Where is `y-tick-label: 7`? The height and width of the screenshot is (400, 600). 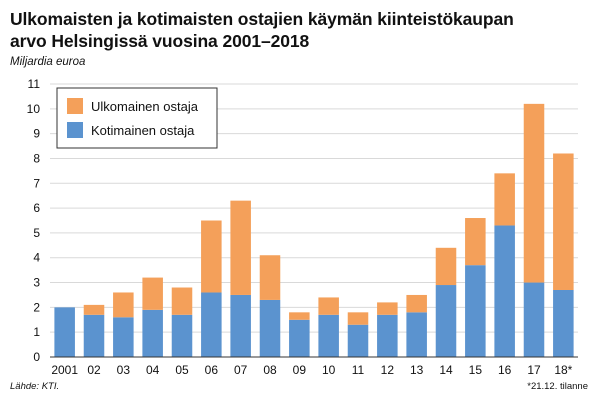
y-tick-label: 7 is located at coordinates (36, 183).